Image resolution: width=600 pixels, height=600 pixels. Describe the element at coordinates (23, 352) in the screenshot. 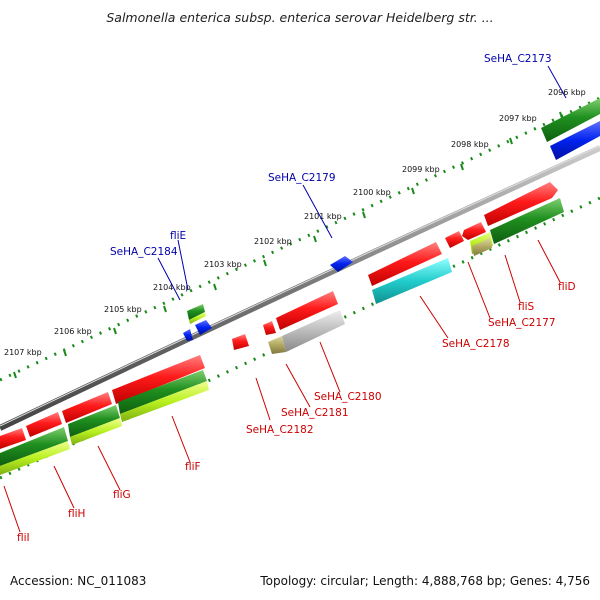

I see `ruler-label: 2107 kbp` at that location.